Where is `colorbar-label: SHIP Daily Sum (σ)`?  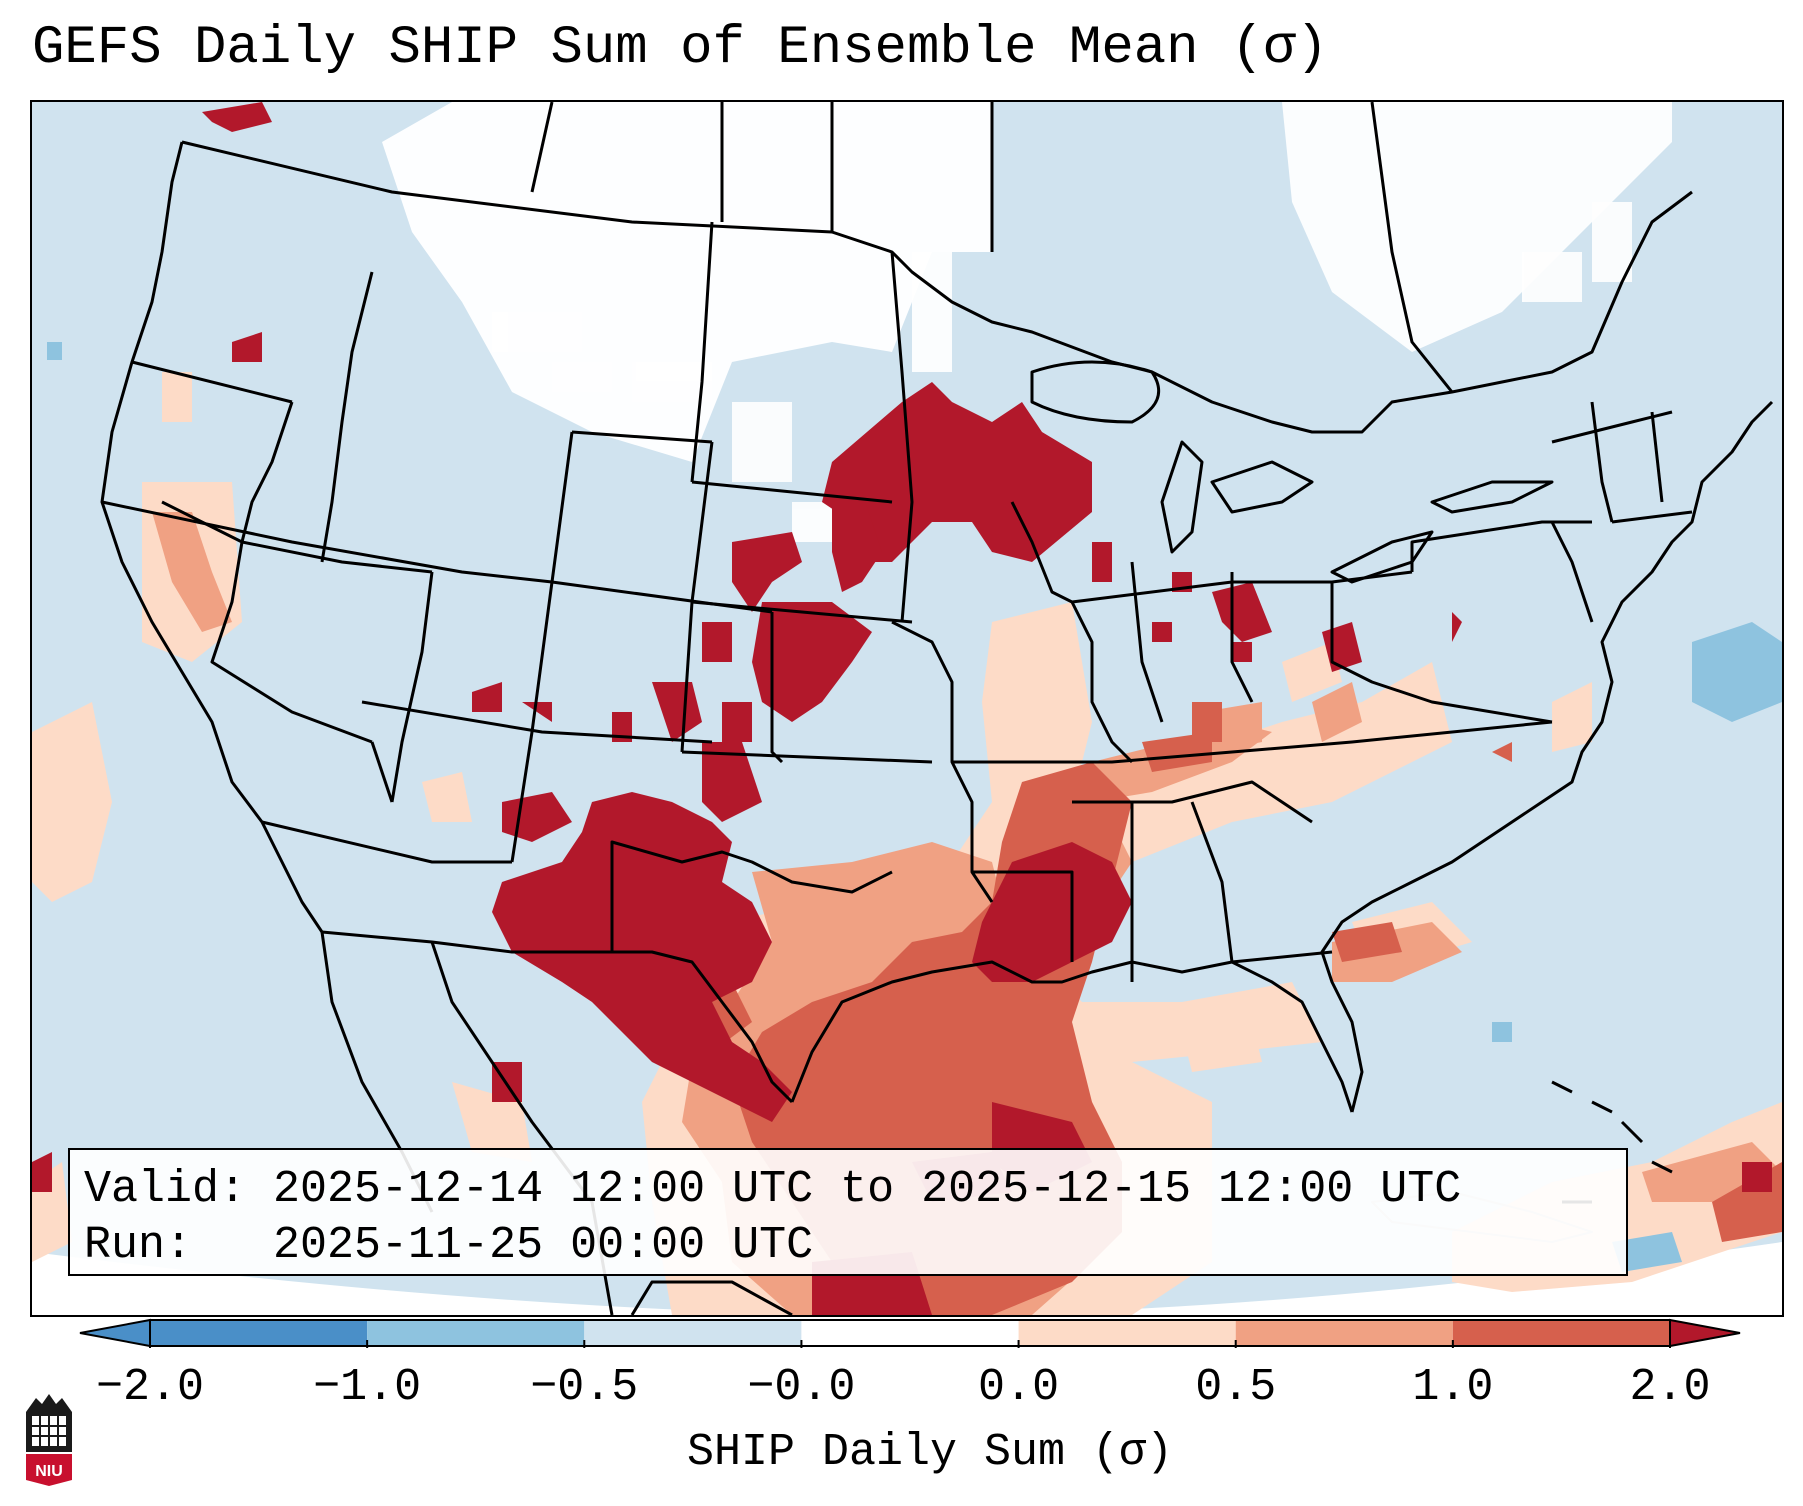 colorbar-label: SHIP Daily Sum (σ) is located at coordinates (930, 1452).